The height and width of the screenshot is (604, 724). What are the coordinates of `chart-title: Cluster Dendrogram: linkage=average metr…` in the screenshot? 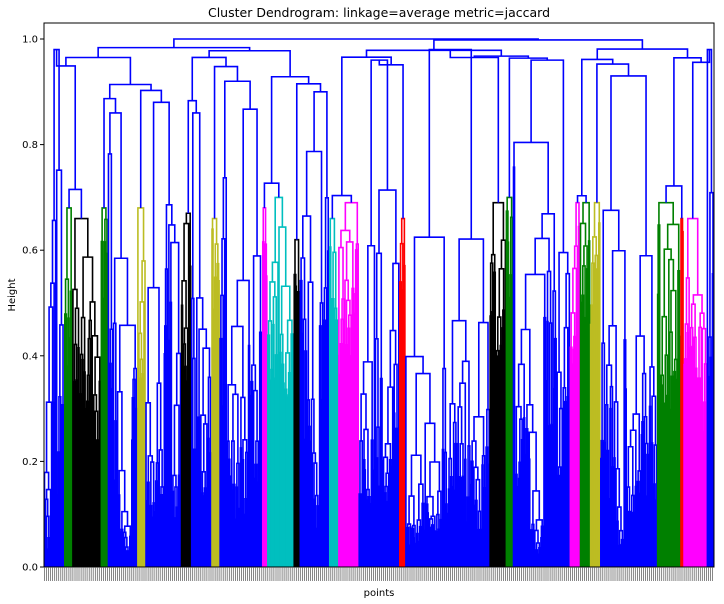 It's located at (379, 12).